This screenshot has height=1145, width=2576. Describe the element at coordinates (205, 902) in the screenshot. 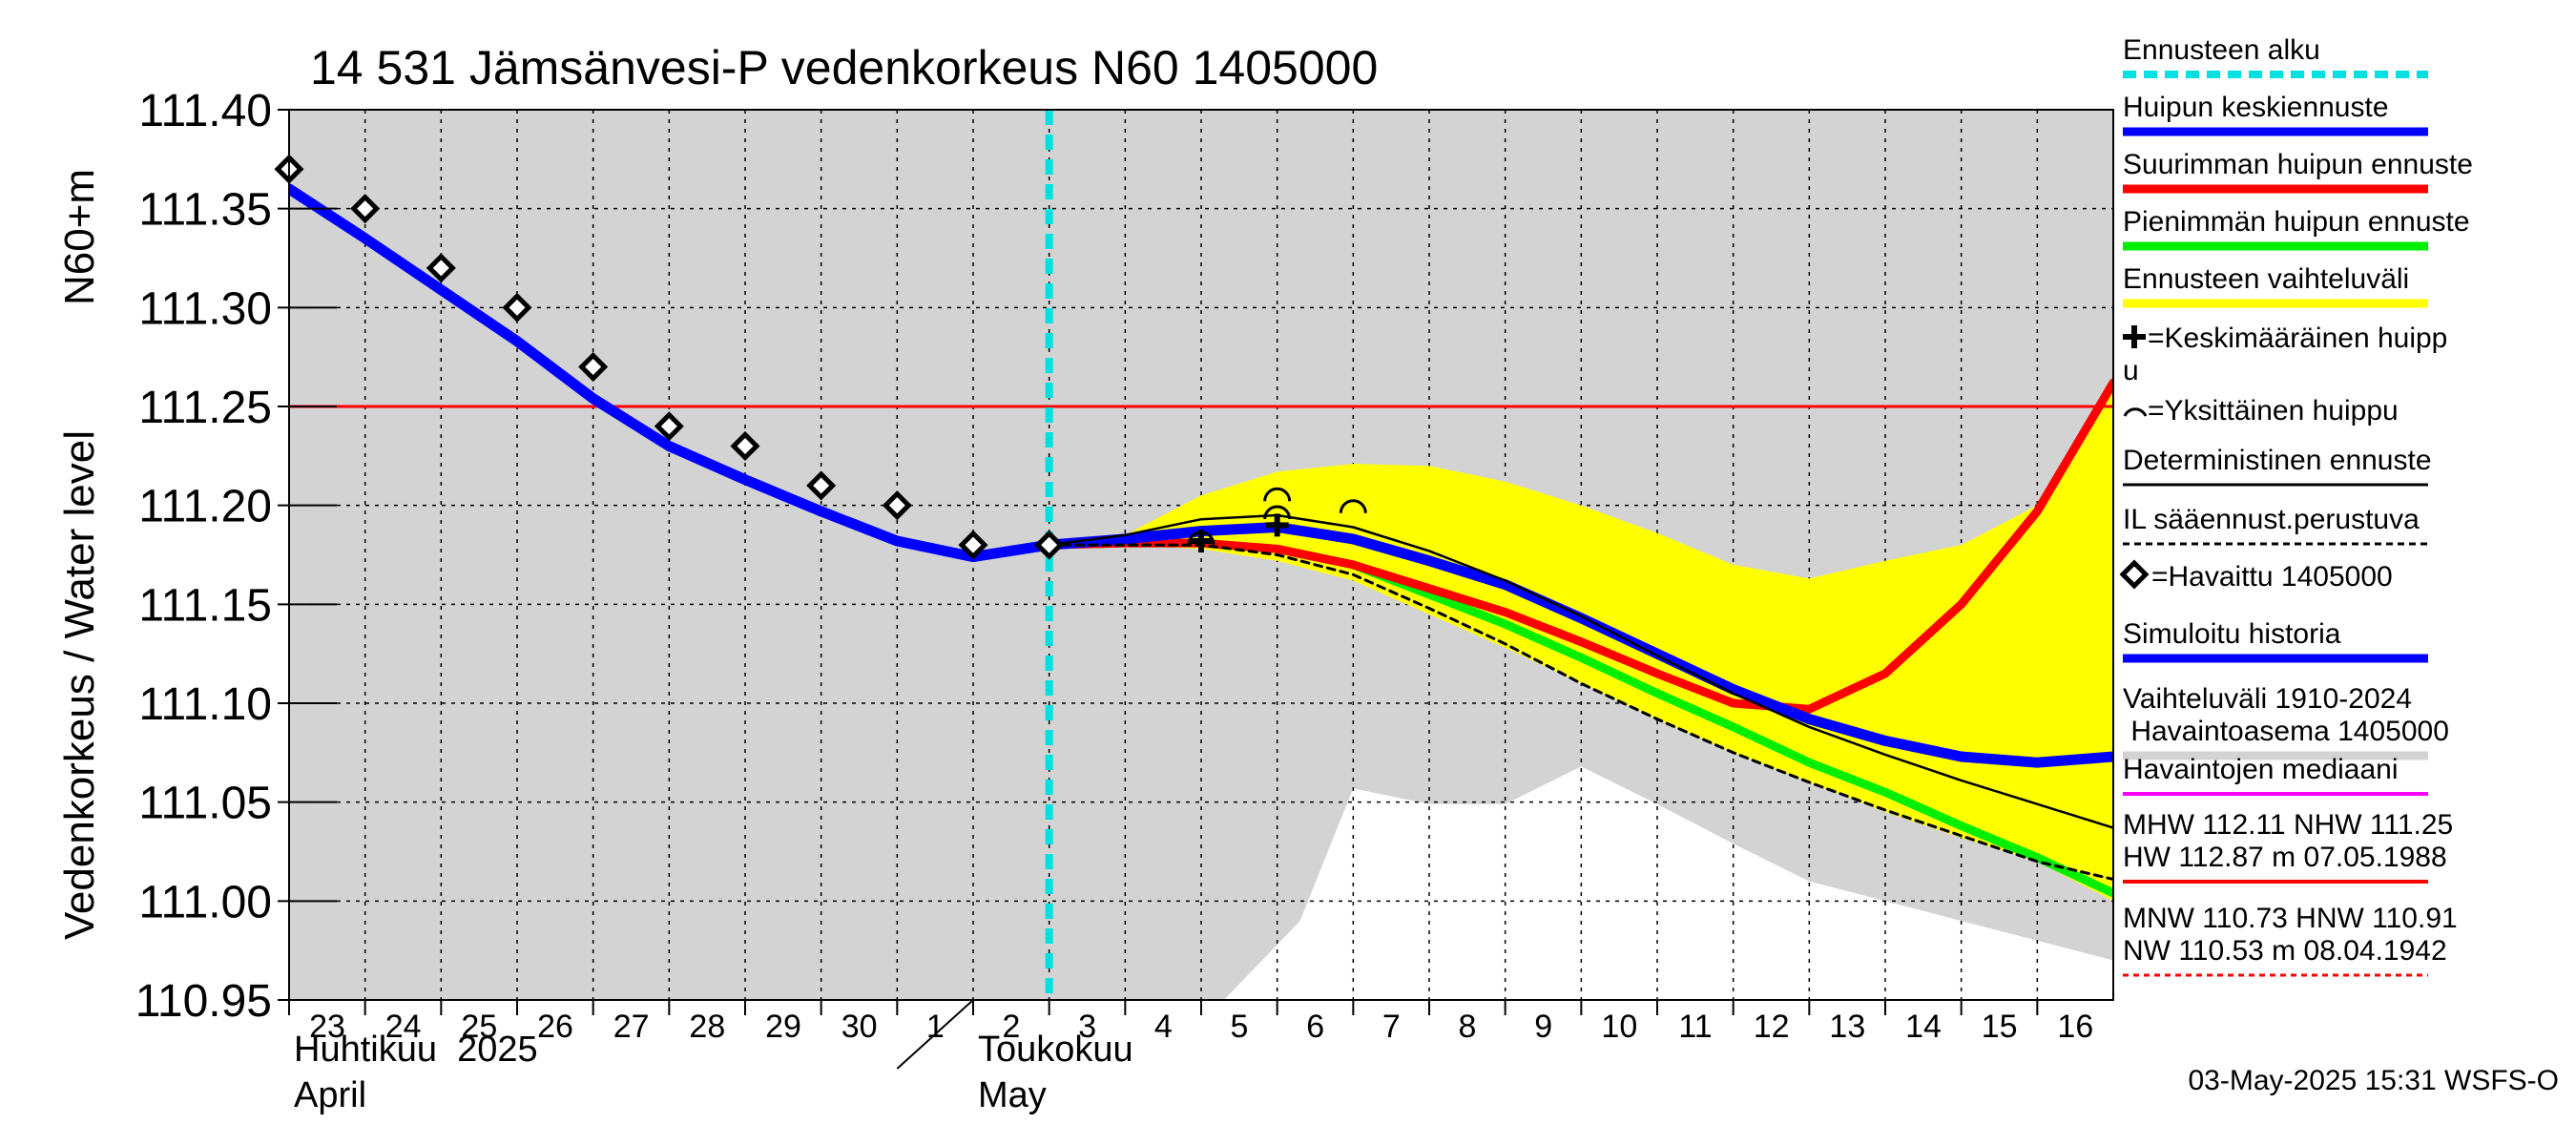

I see `y-tick-label: 111.00` at that location.